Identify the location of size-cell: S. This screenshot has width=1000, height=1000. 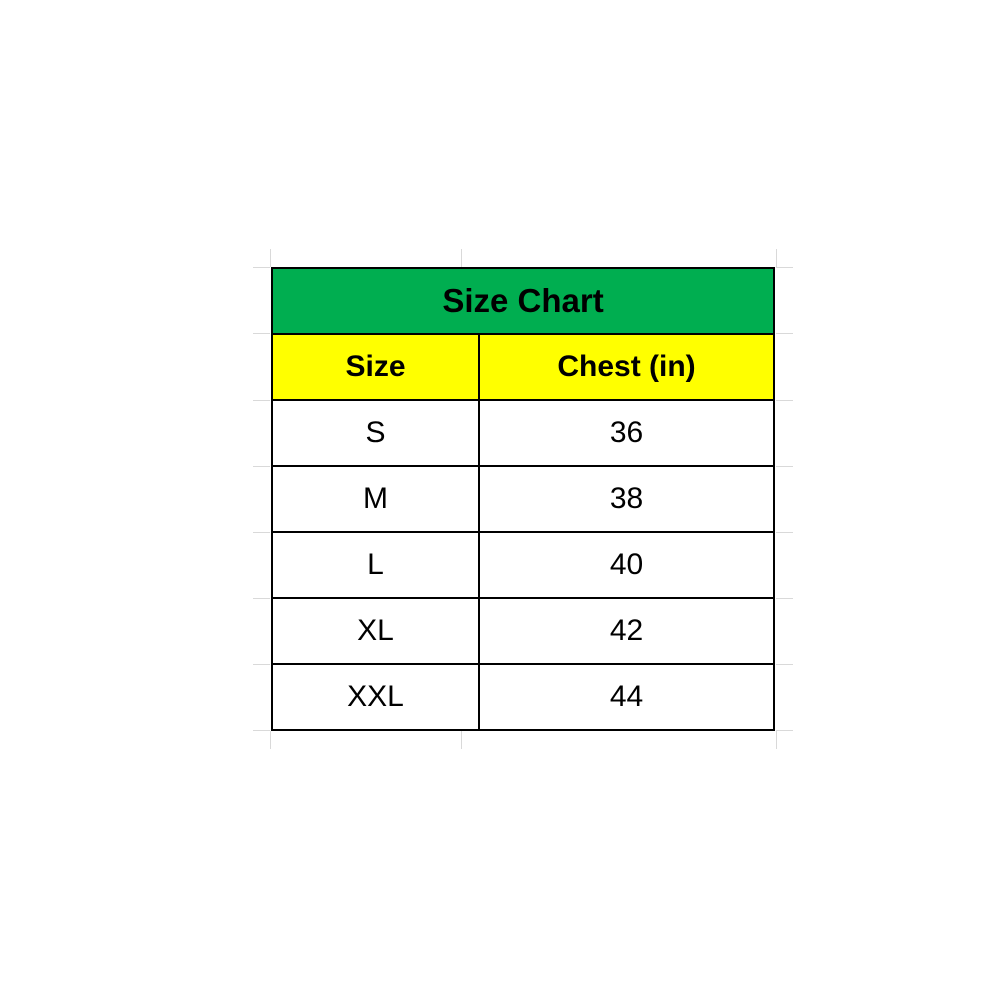
(375, 432).